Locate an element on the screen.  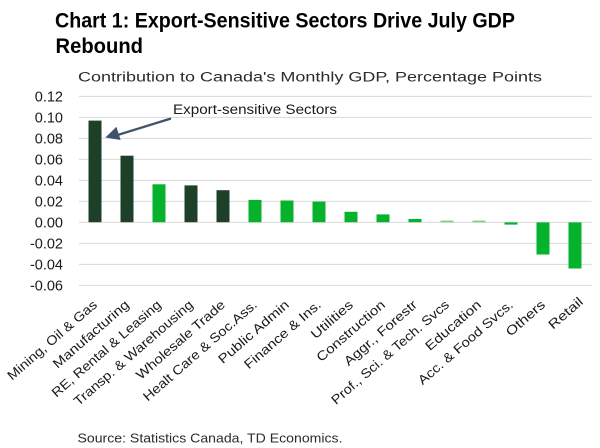
svg-text: 0.04 is located at coordinates (49, 182).